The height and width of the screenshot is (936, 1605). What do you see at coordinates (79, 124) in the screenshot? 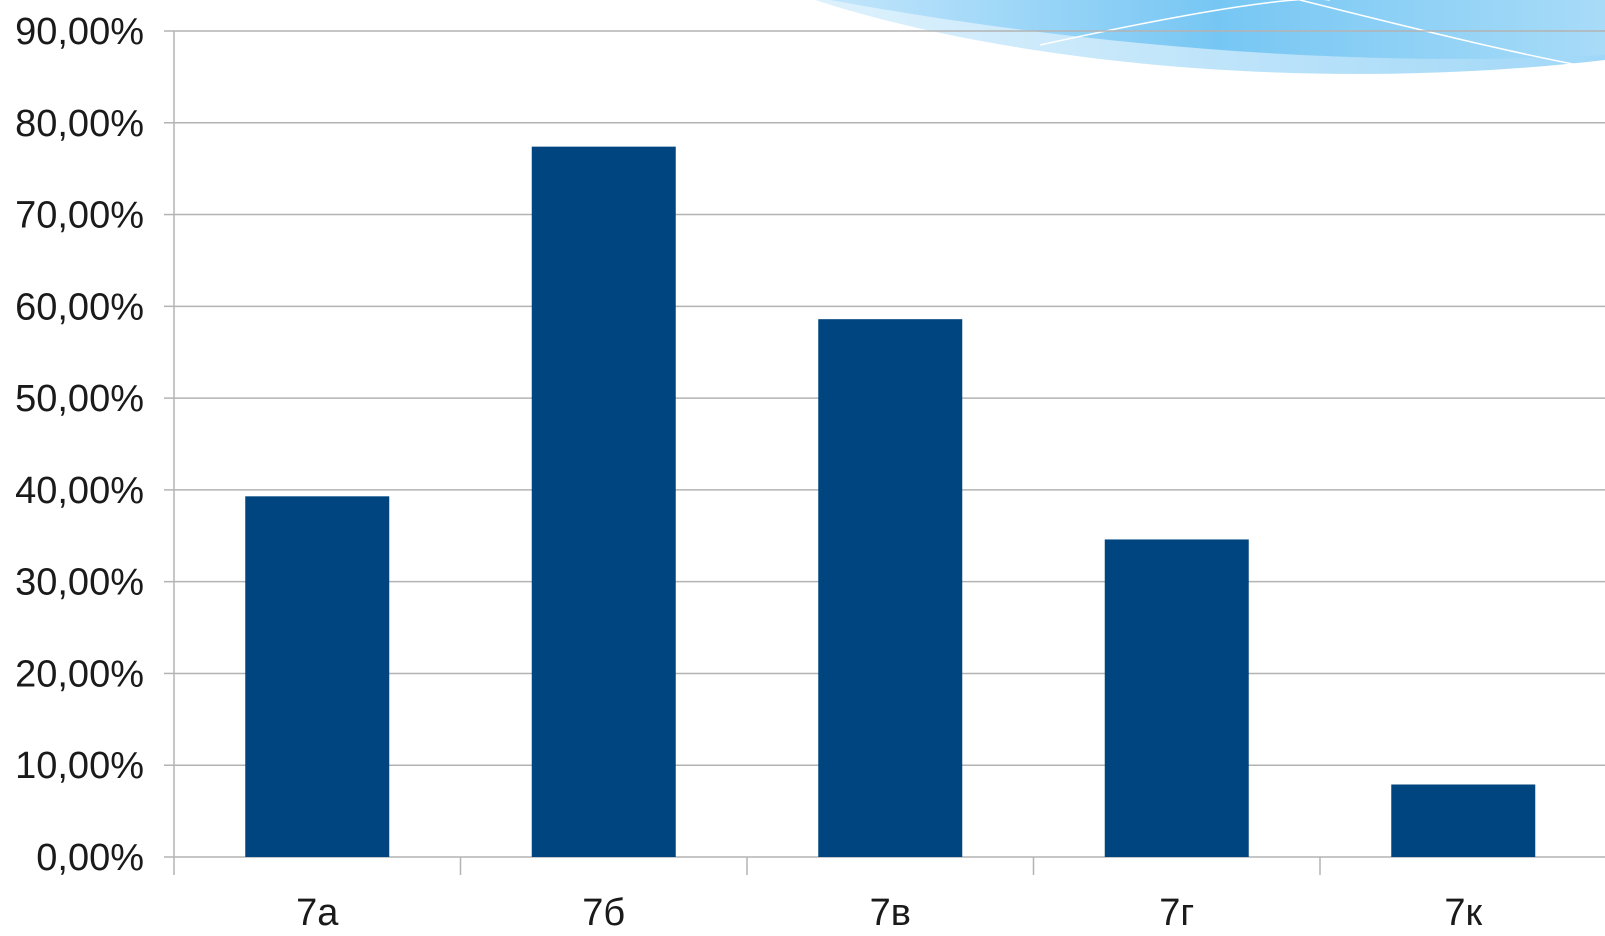
I see `y-tick-label: 80,00%` at bounding box center [79, 124].